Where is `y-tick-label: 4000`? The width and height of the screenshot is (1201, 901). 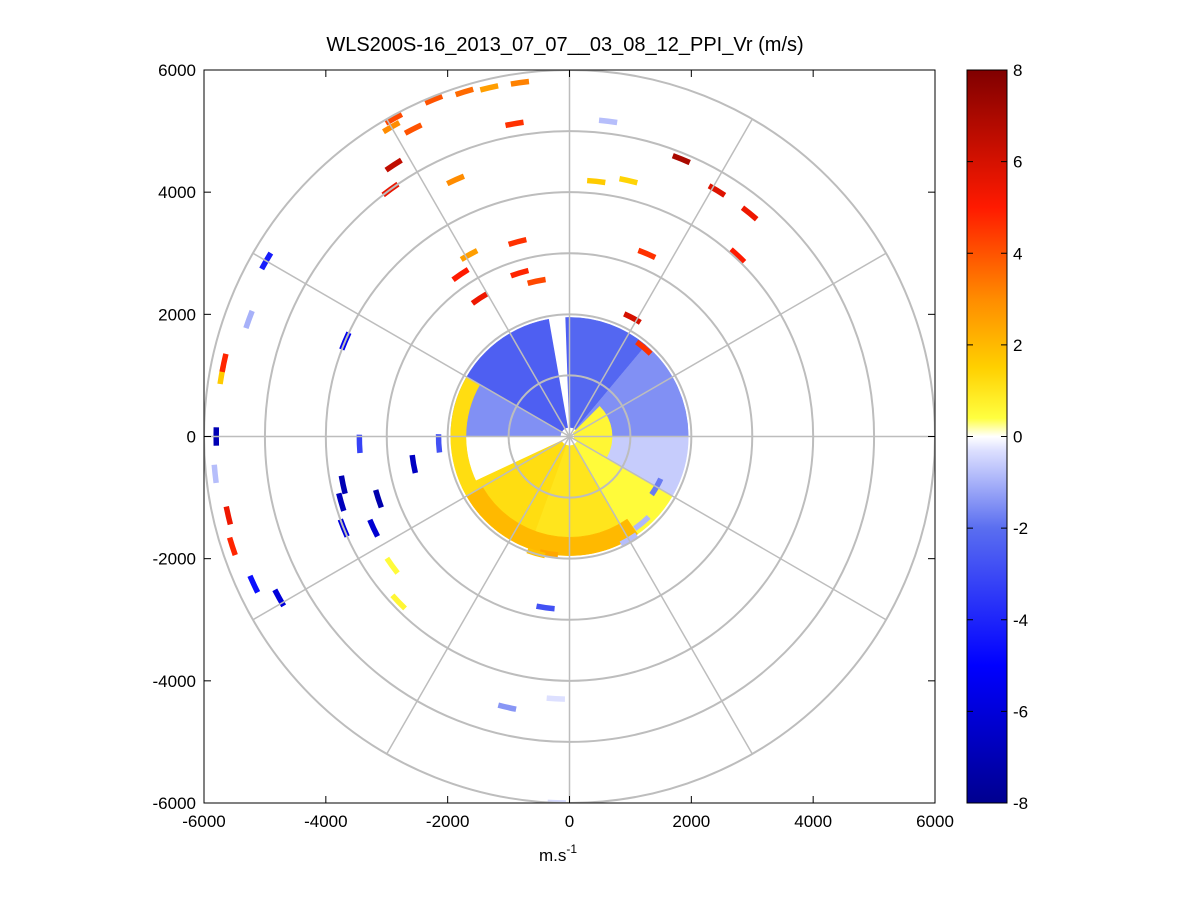
y-tick-label: 4000 is located at coordinates (177, 192).